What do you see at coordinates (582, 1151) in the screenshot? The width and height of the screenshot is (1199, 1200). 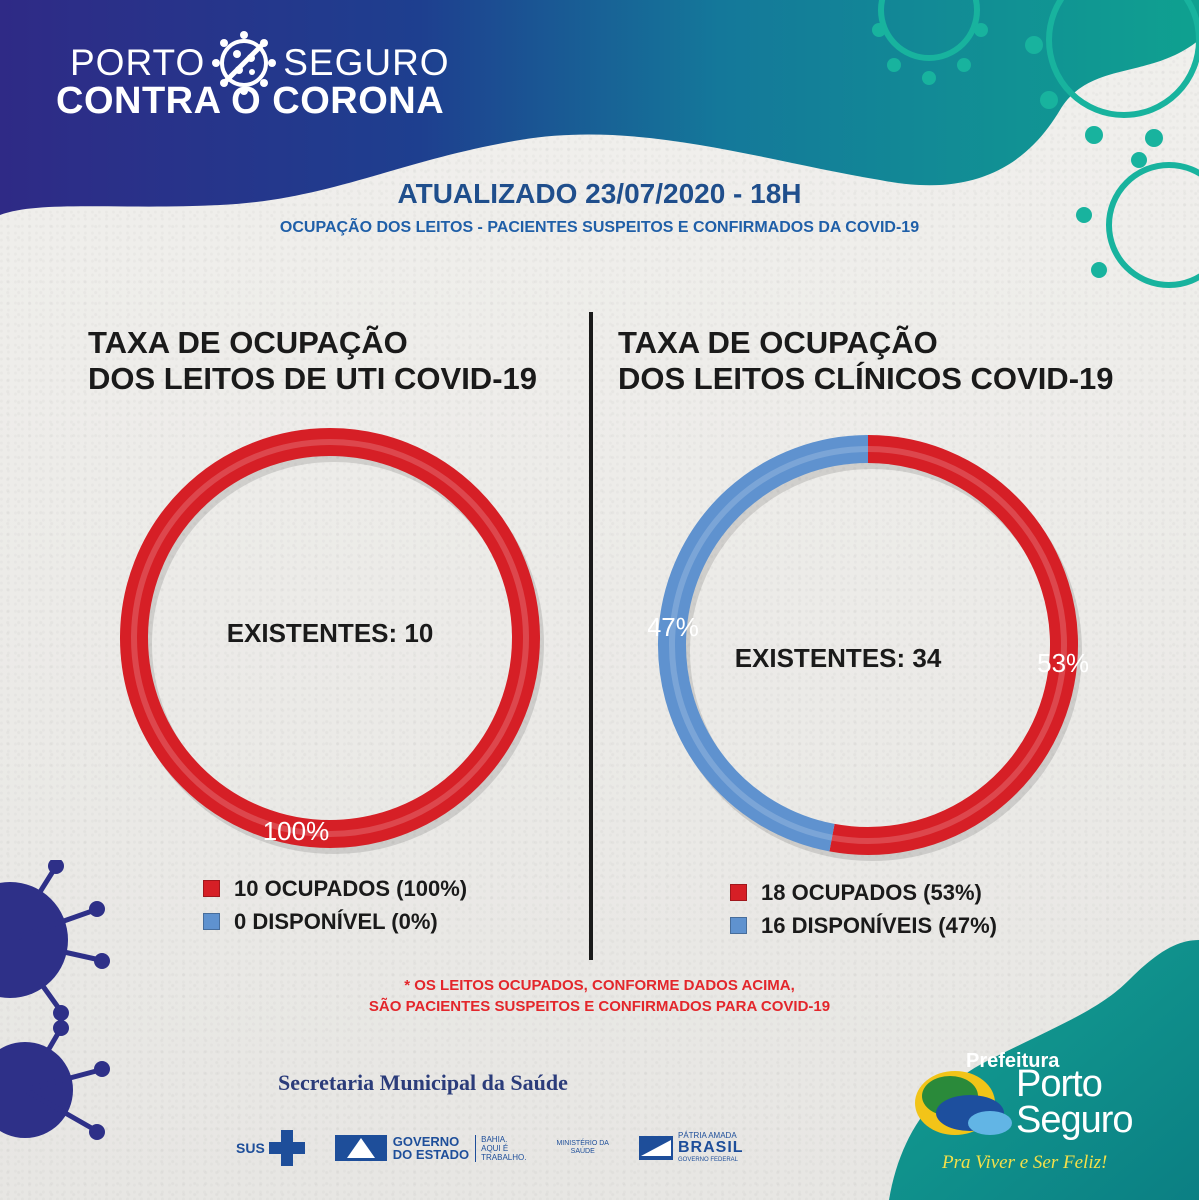 I see `ministerio-line2: SAÚDE` at bounding box center [582, 1151].